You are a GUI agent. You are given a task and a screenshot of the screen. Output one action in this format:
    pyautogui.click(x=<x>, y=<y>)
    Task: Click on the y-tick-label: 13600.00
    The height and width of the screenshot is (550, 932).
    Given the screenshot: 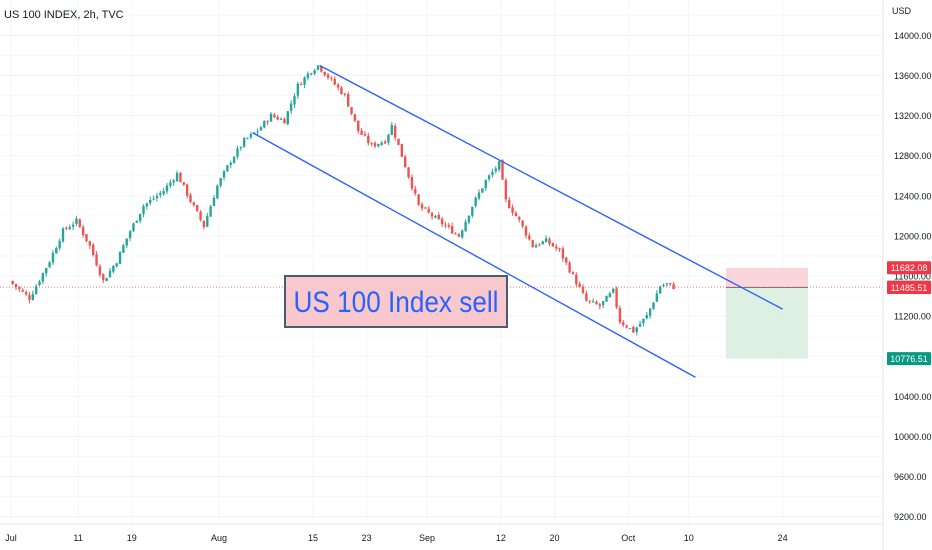 What is the action you would take?
    pyautogui.click(x=913, y=76)
    